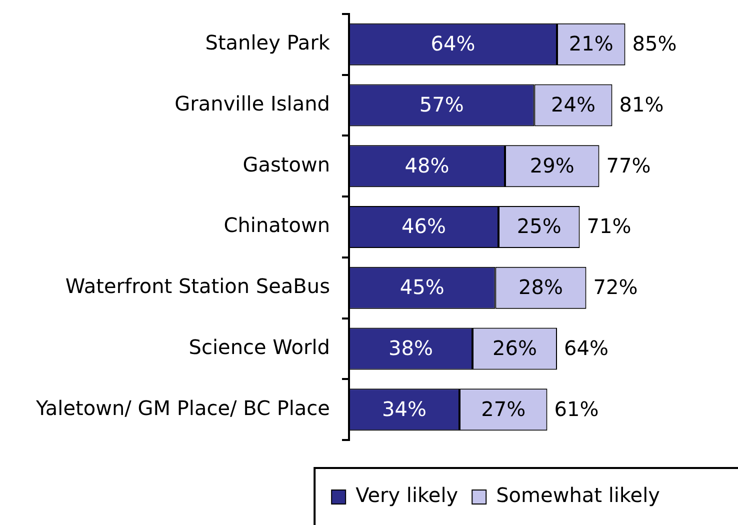 The width and height of the screenshot is (738, 525). Describe the element at coordinates (441, 104) in the screenshot. I see `data-label: 57%` at that location.